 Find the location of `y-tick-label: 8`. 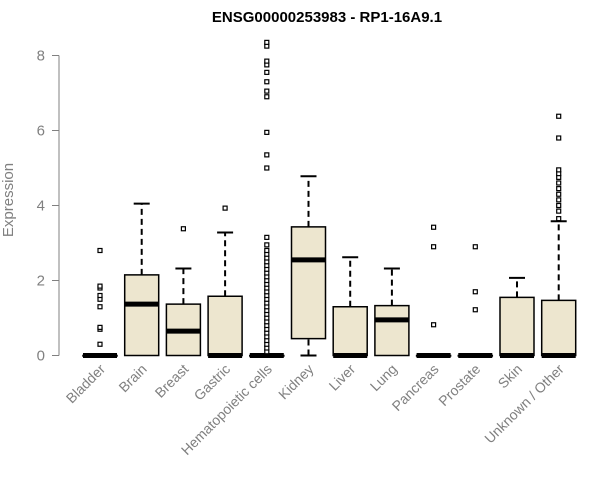

y-tick-label: 8 is located at coordinates (41, 56).